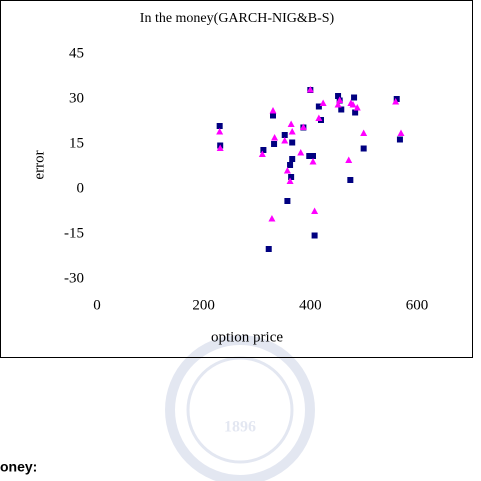  What do you see at coordinates (247, 337) in the screenshot?
I see `x-axis-label: option price` at bounding box center [247, 337].